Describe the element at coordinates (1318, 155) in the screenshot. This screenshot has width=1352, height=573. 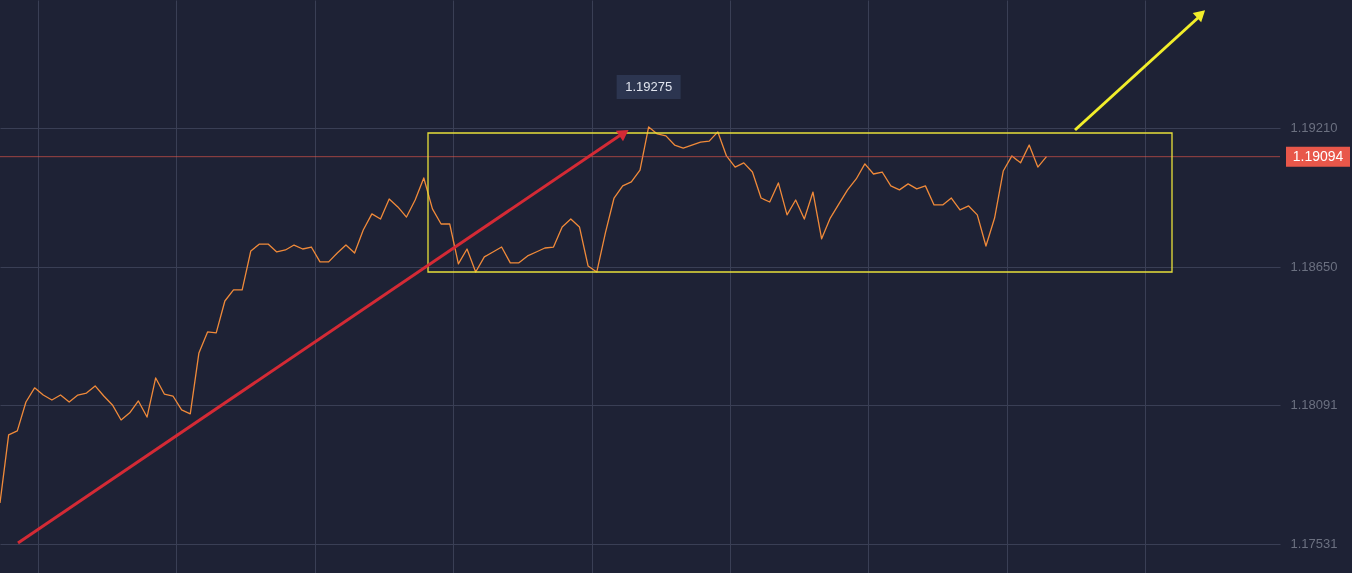
I see `ref-line-label: 1.19094` at that location.